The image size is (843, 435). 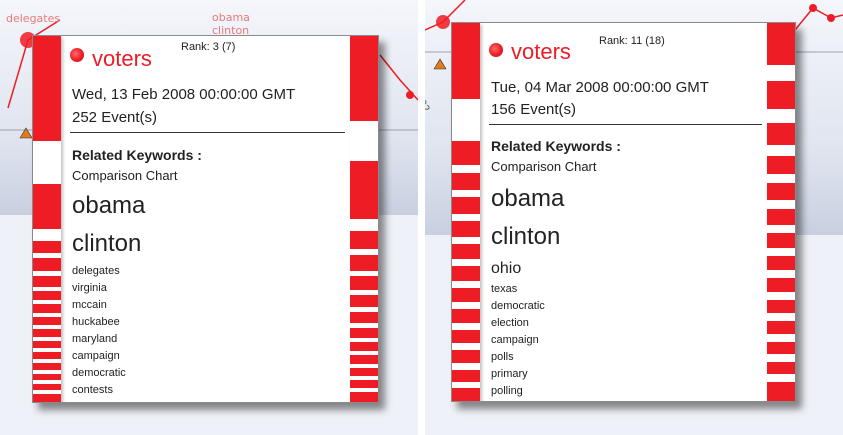 What do you see at coordinates (504, 289) in the screenshot?
I see `related-keyword: texas` at bounding box center [504, 289].